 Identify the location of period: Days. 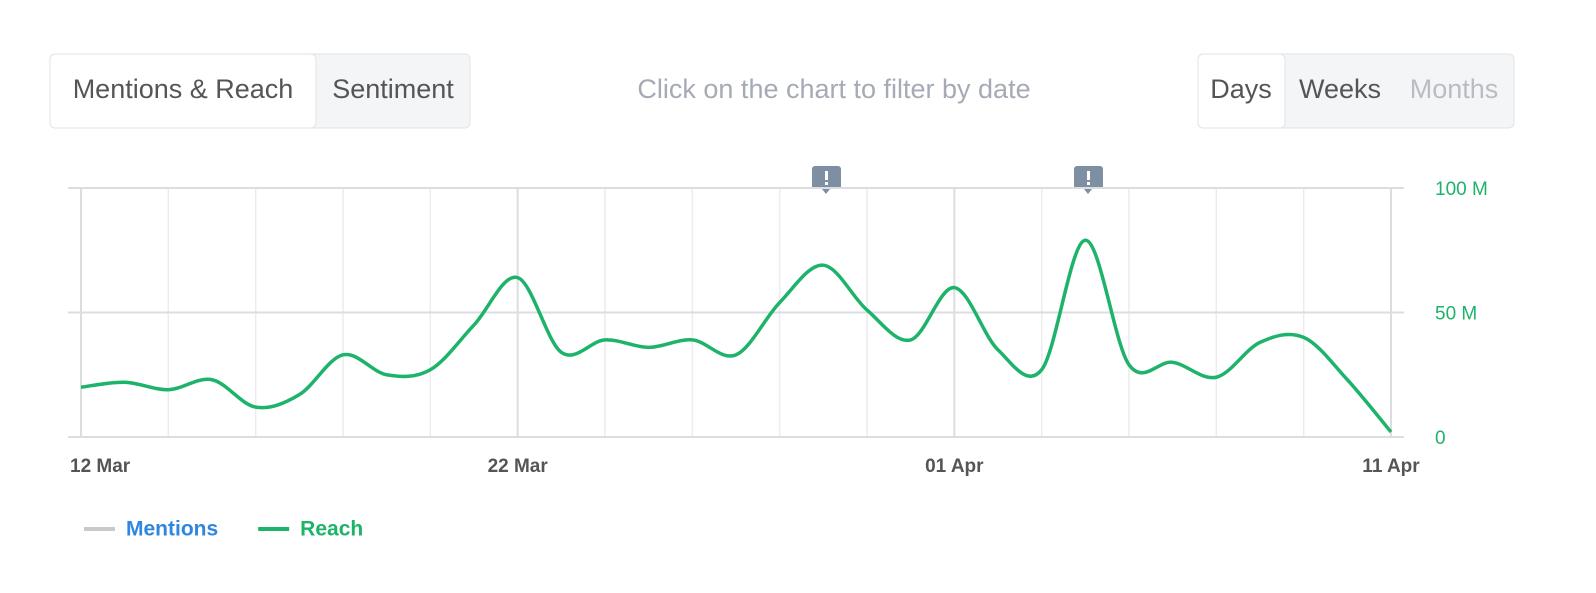
(1241, 89).